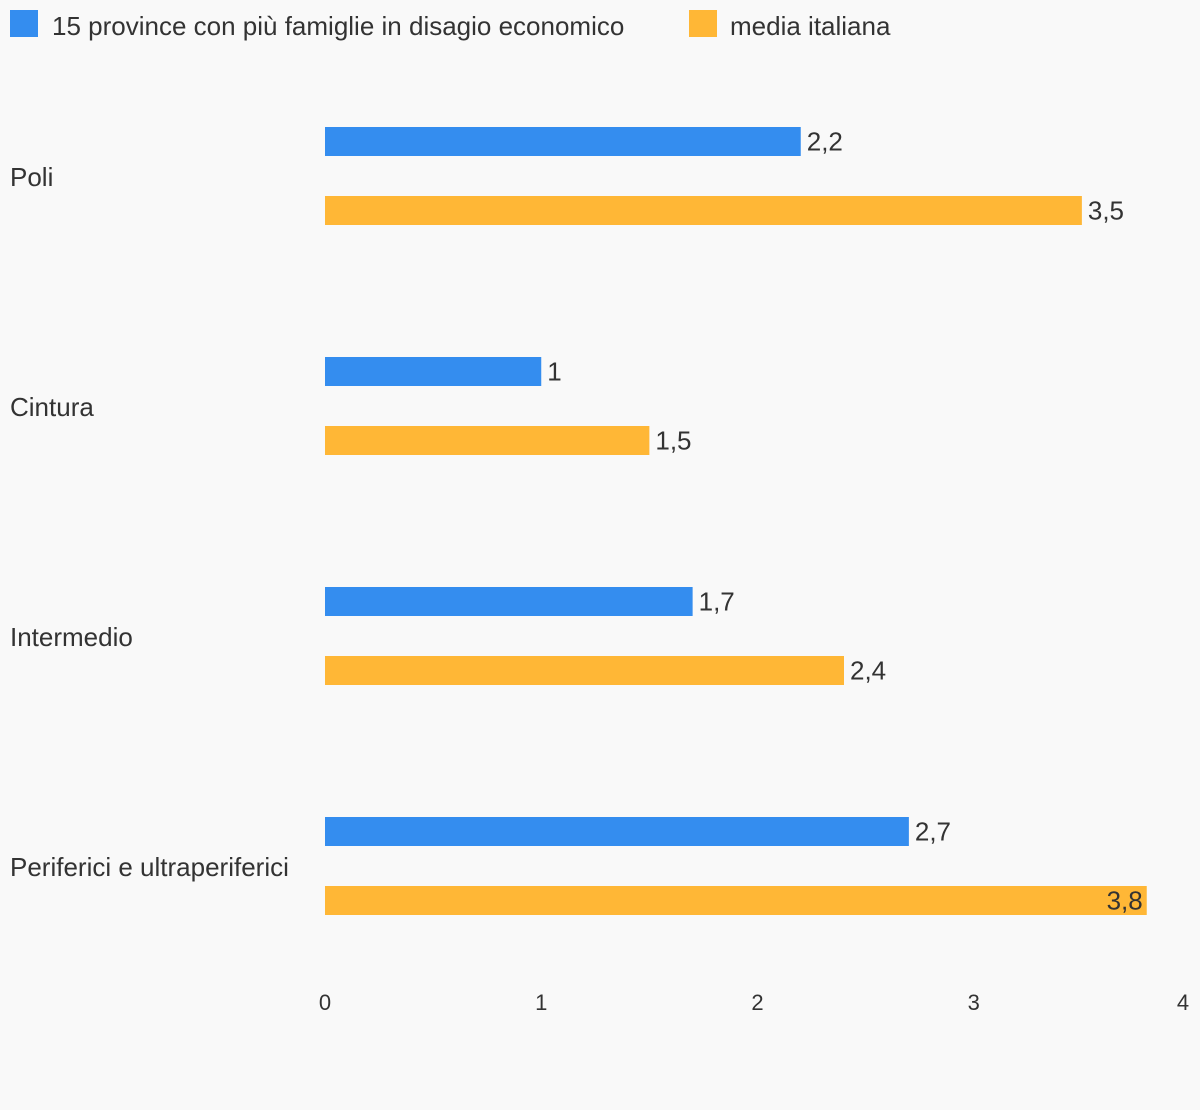  Describe the element at coordinates (1106, 211) in the screenshot. I see `value-label: 3,5` at that location.